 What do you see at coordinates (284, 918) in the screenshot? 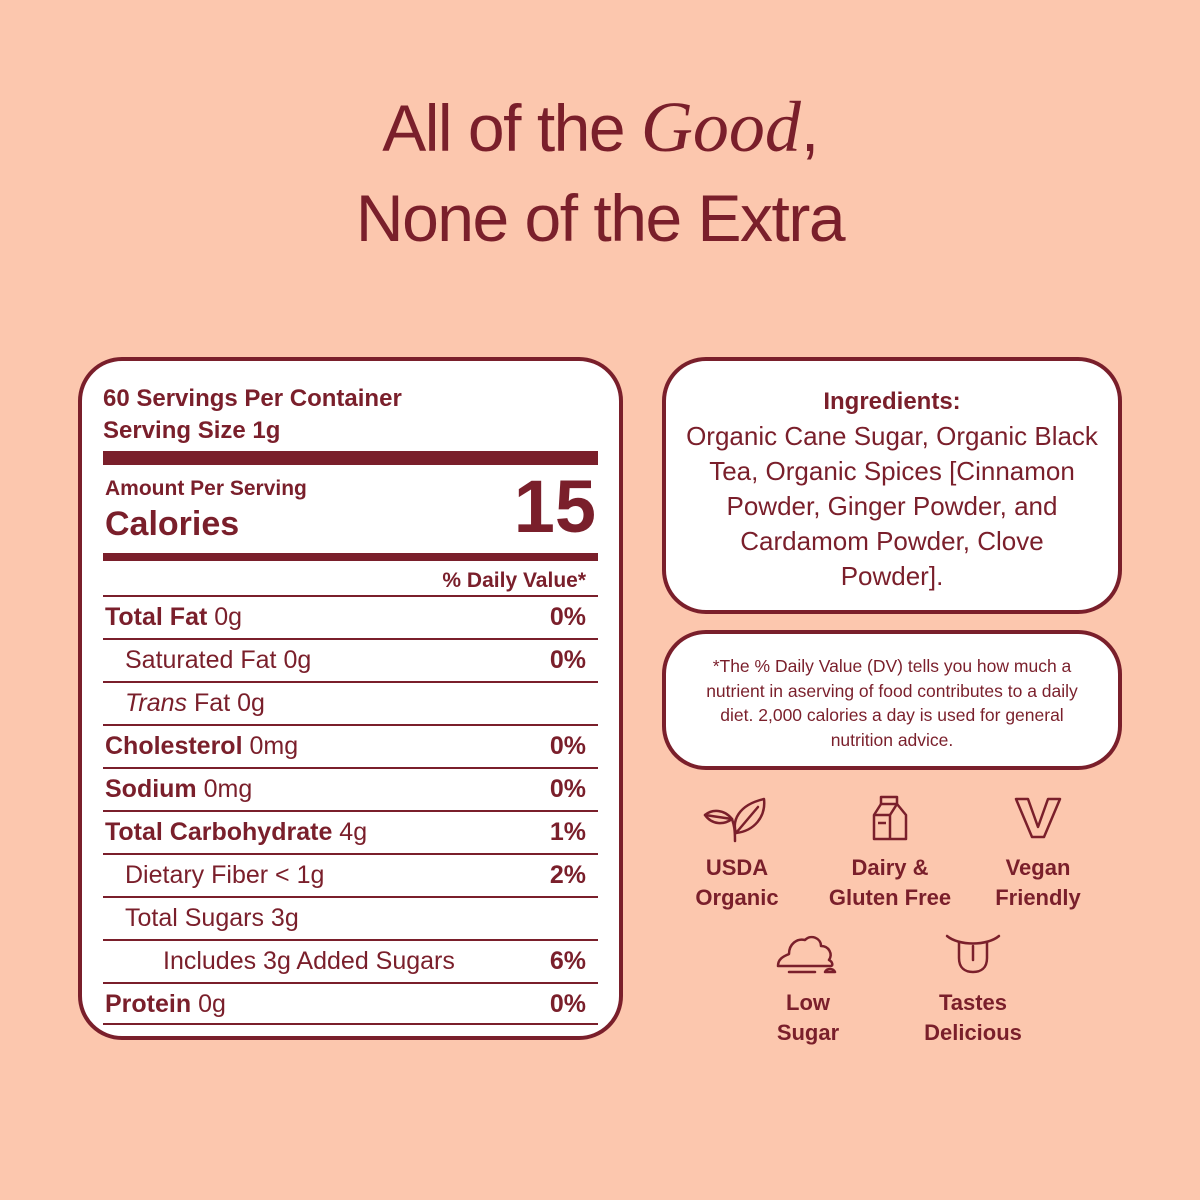
I see `nutrient-amount: 3g` at bounding box center [284, 918].